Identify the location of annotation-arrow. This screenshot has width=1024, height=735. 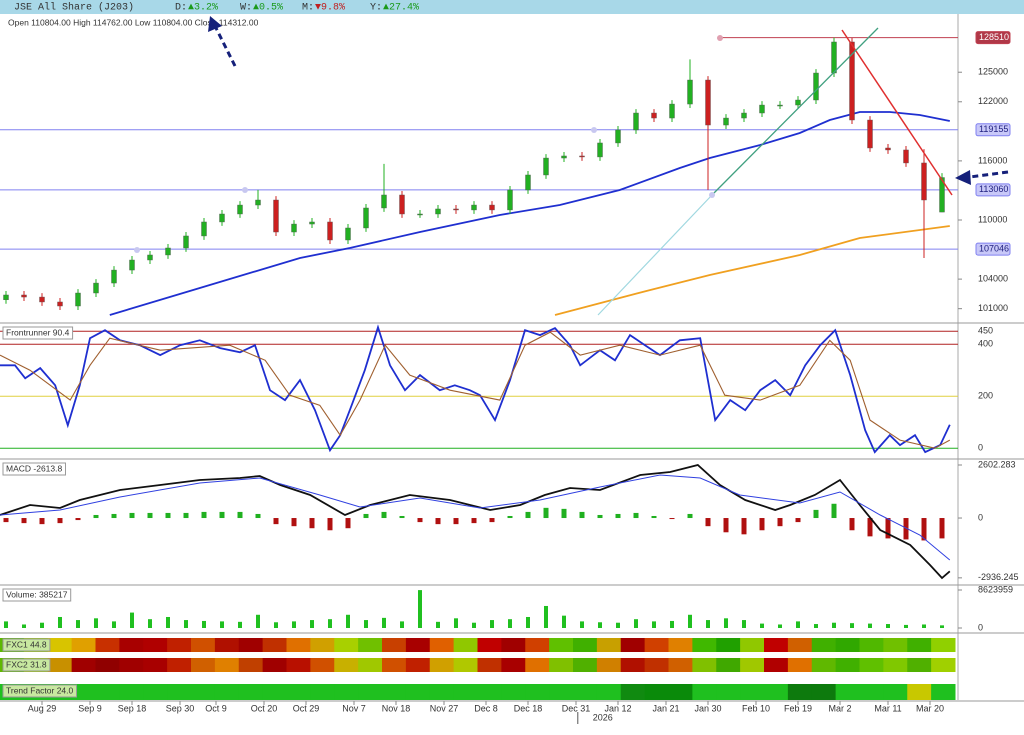
(989, 174).